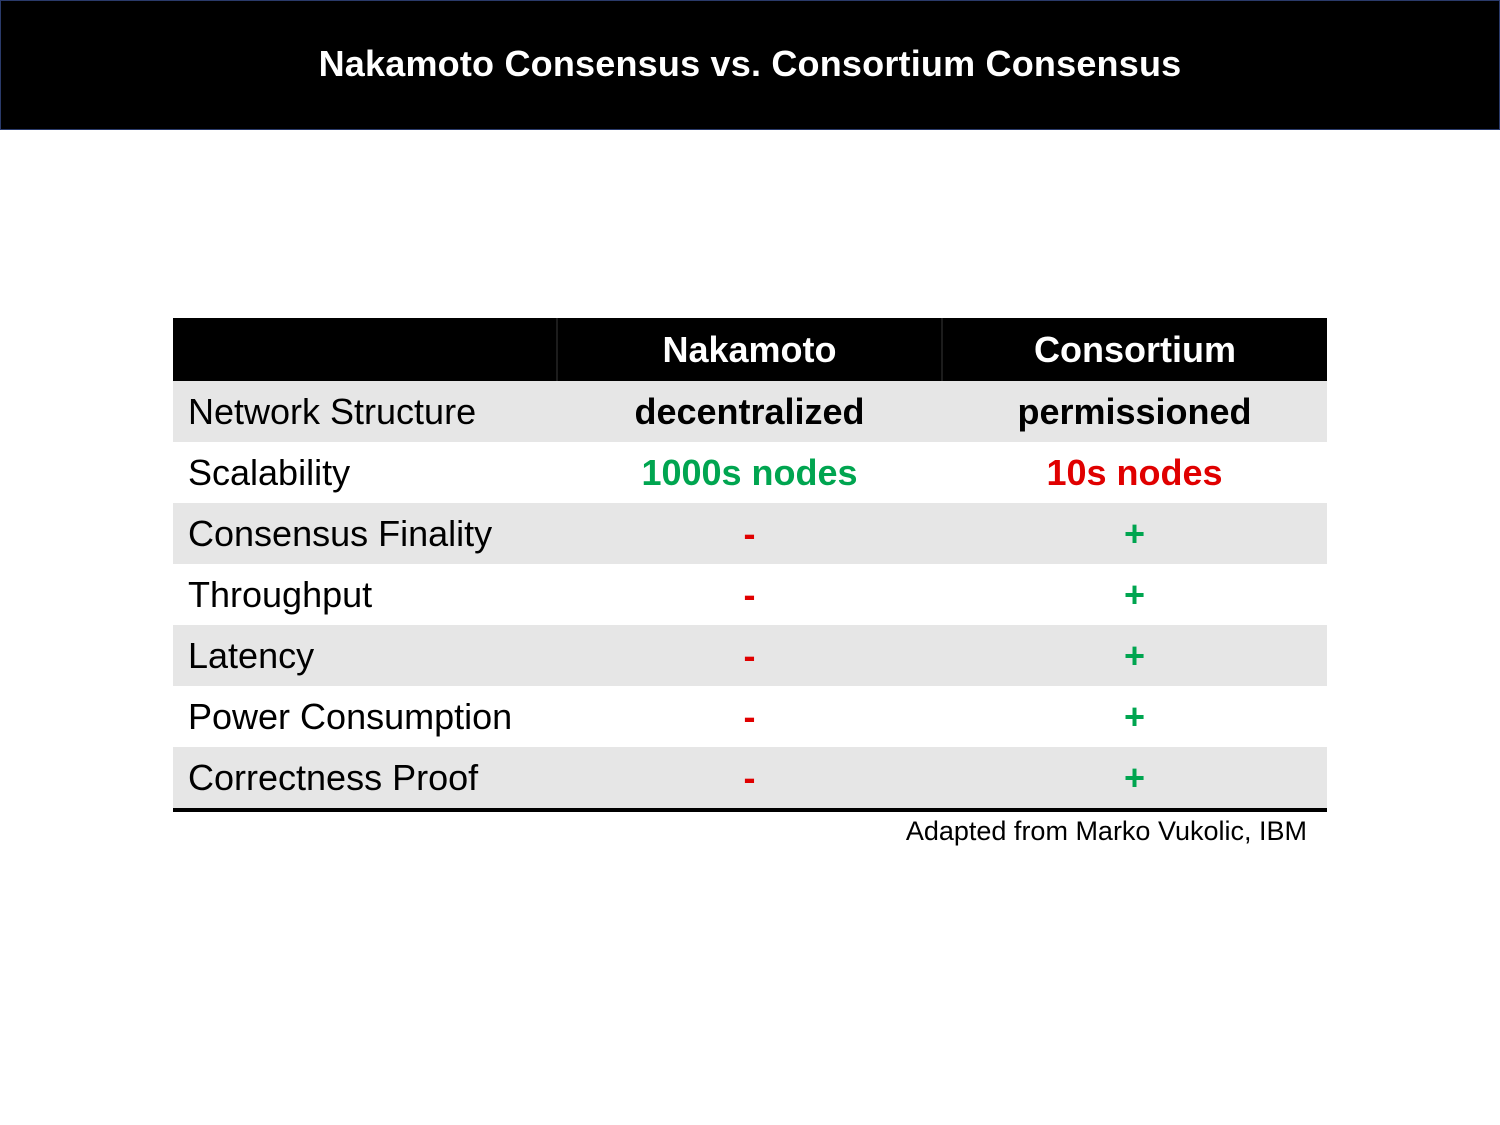  I want to click on table-row: Scalability 1000s nodes 10s nodes, so click(750, 472).